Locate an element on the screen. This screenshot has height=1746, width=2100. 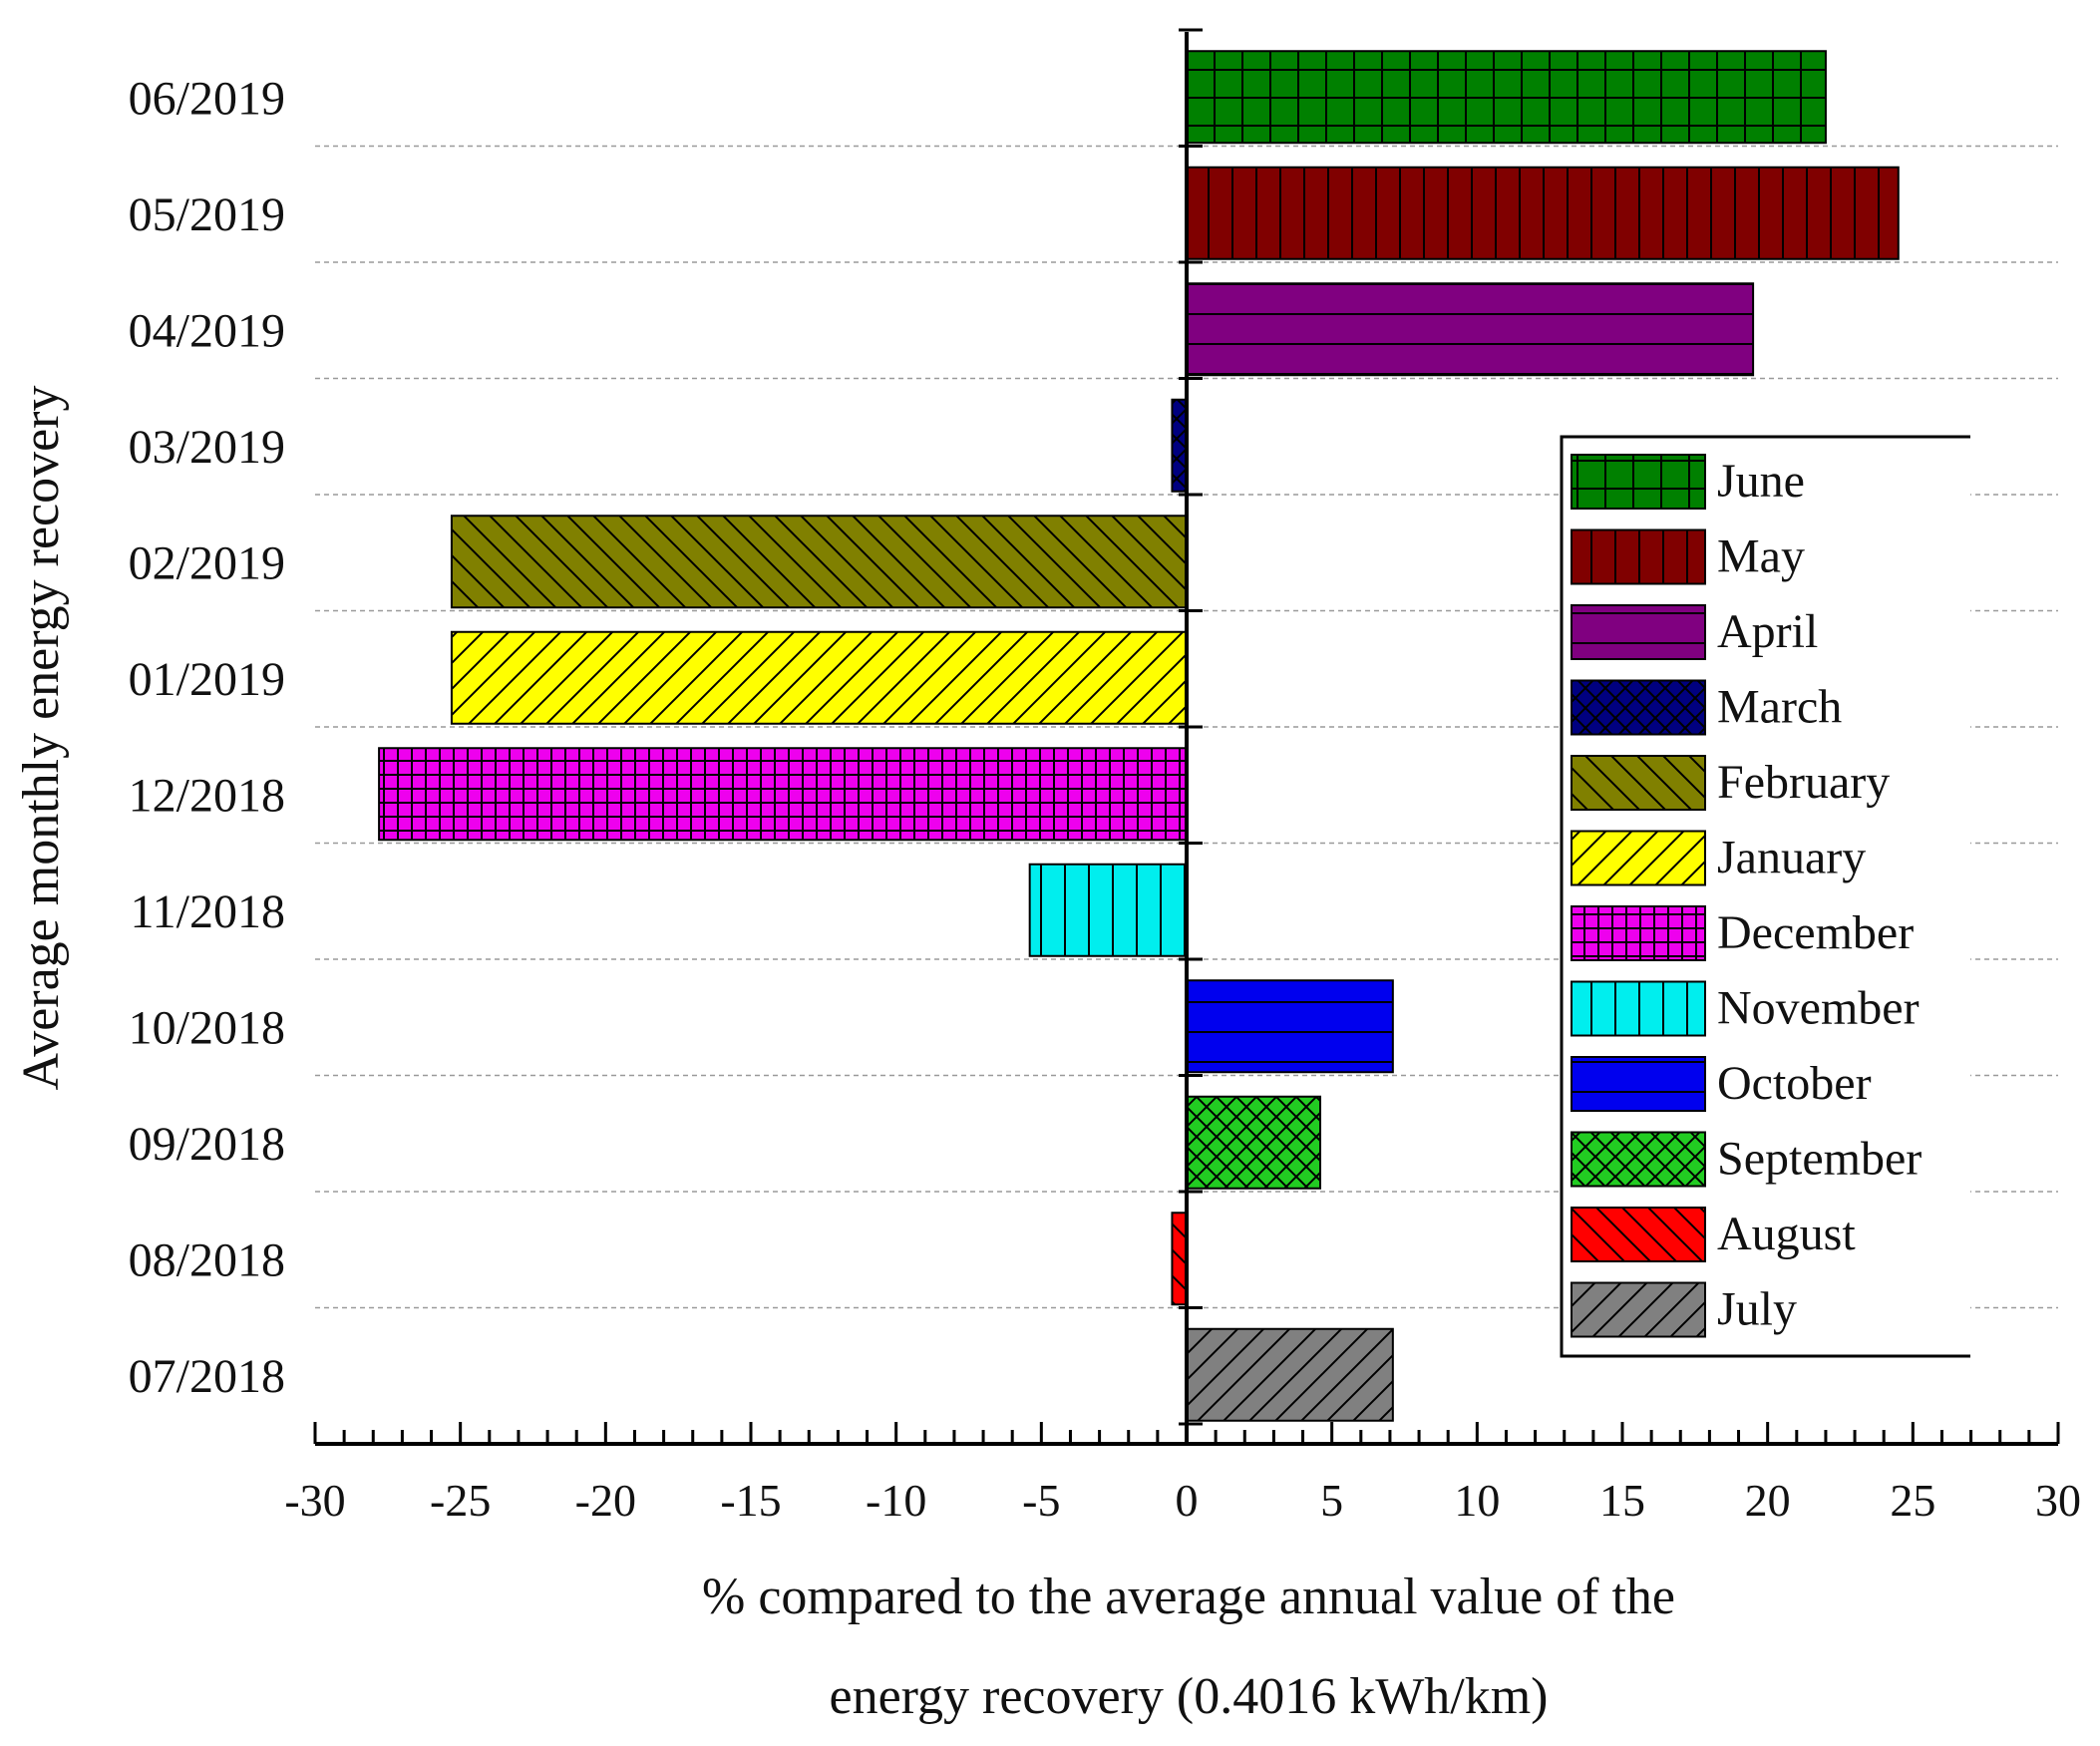
bar-05-2019 is located at coordinates (1543, 213).